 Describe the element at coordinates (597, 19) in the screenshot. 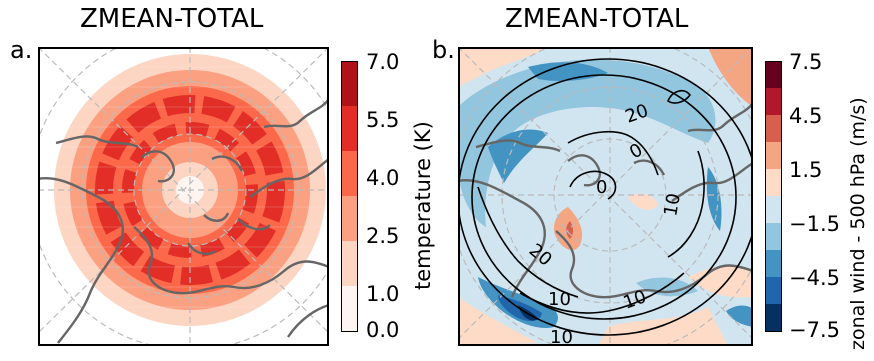

I see `panel-b-title: ZMEAN-TOTAL` at that location.